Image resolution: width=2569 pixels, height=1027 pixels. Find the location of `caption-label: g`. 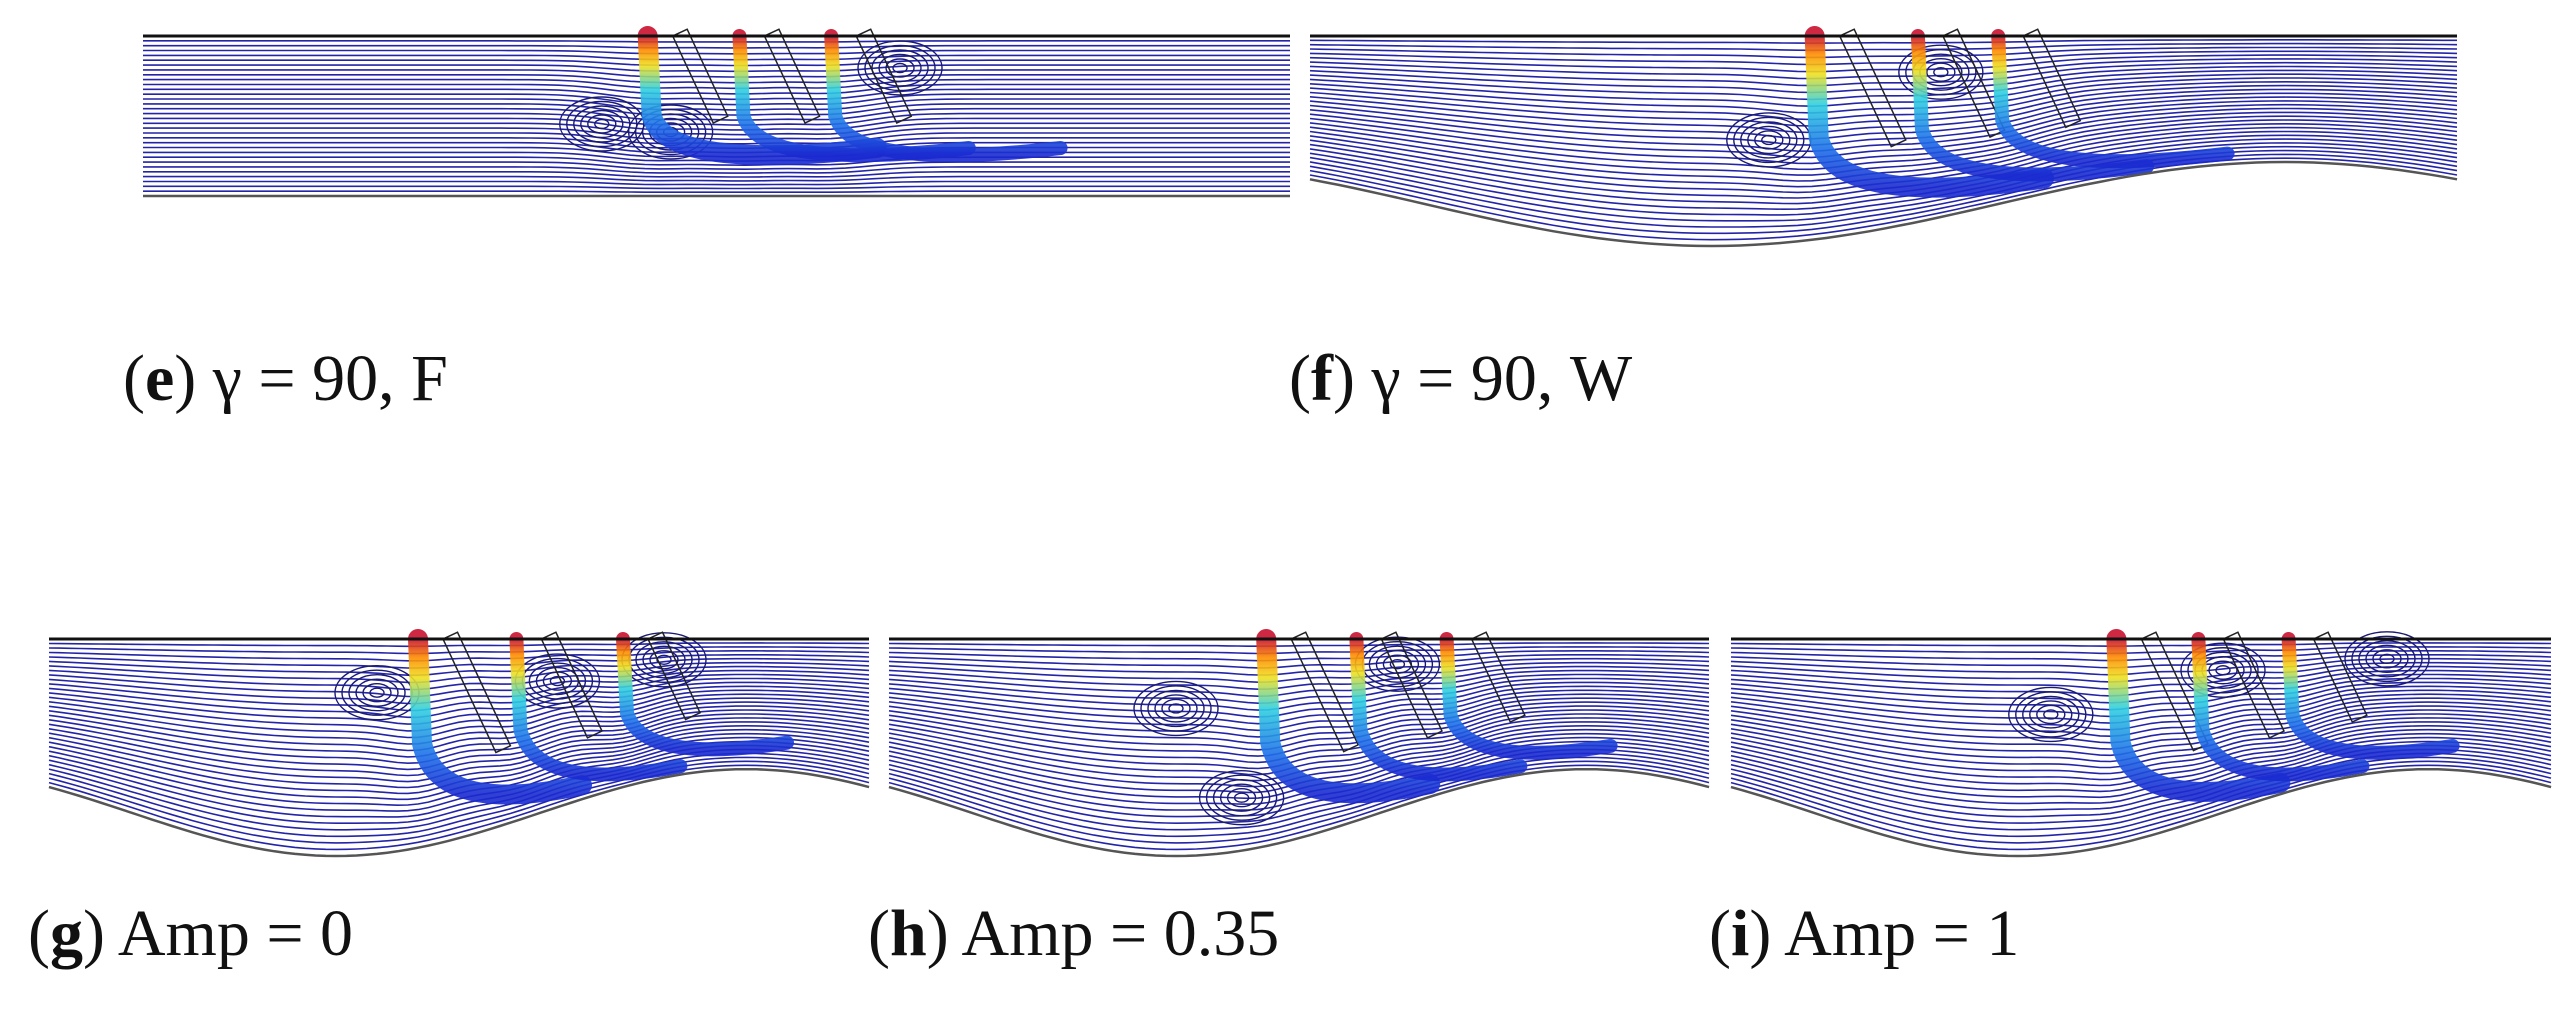

caption-label: g is located at coordinates (66, 933).